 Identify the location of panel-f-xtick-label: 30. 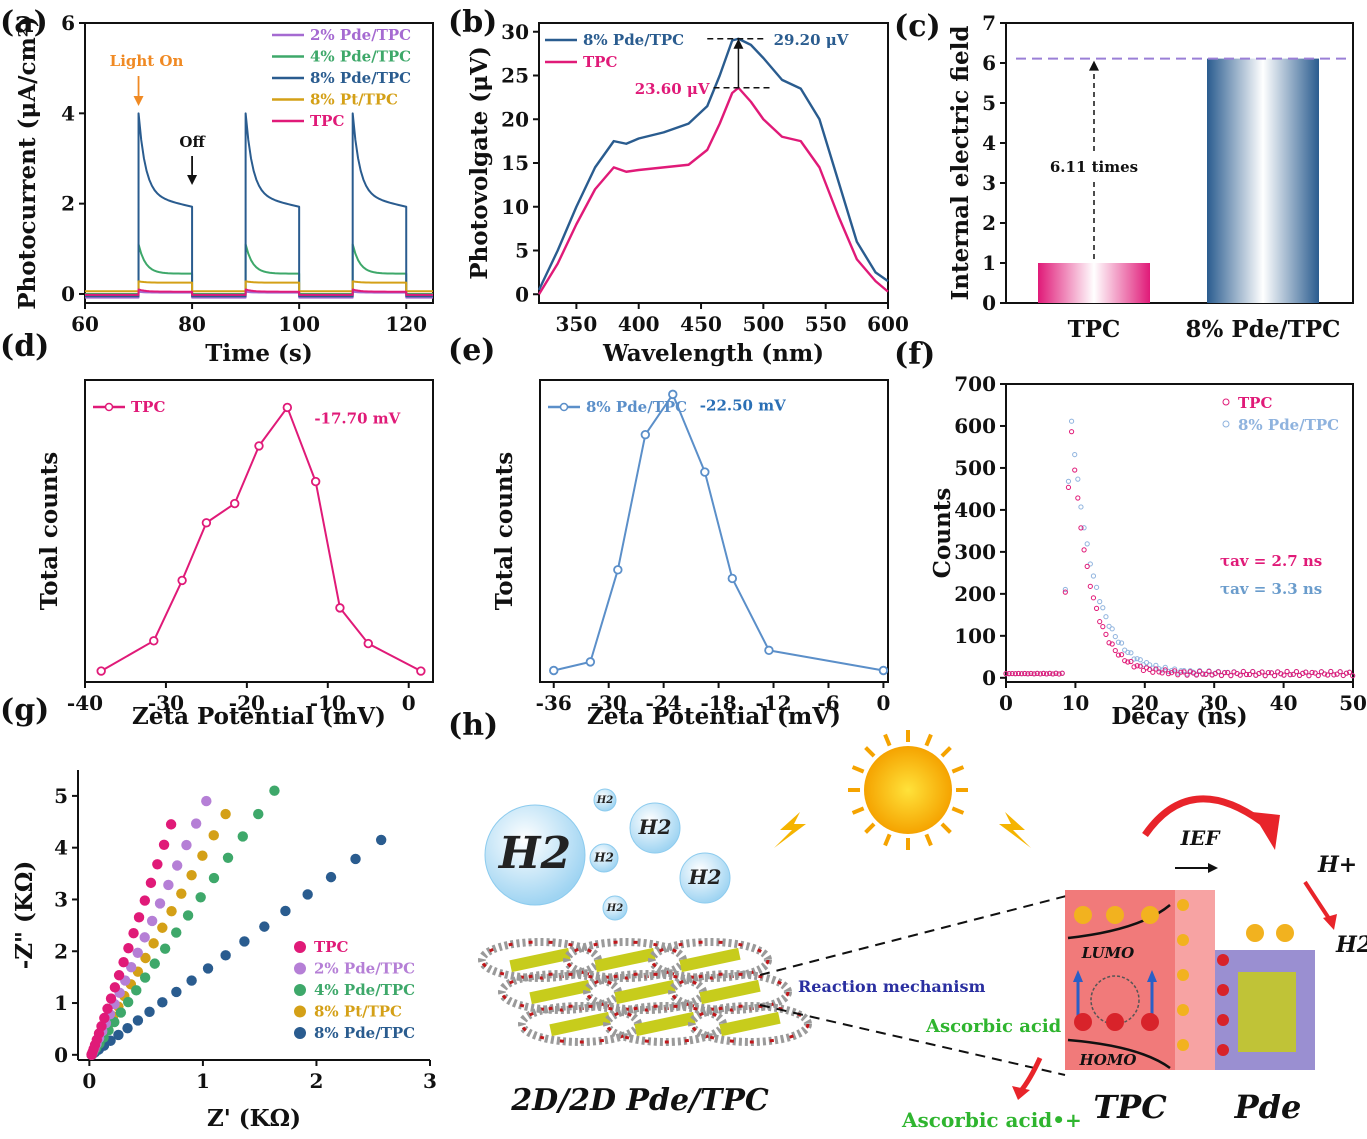
(1214, 703).